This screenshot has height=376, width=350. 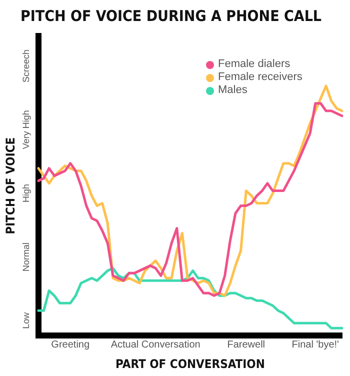 I want to click on chart-title: PITCH OF VOICE DURING A PHONE CALL, so click(x=171, y=15).